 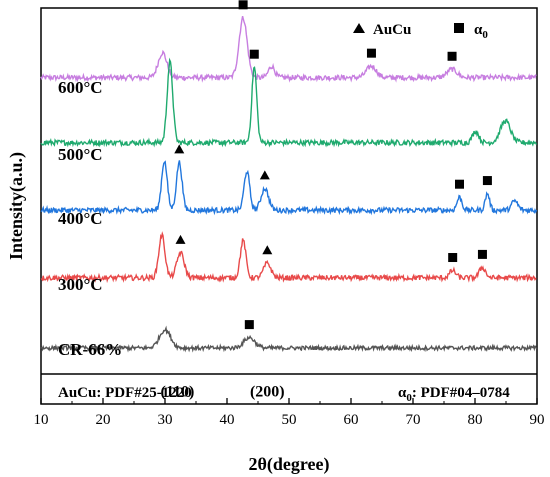 I want to click on series-labels: 600°C 500°C 400°C 300°C CR-66%, so click(x=90, y=218).